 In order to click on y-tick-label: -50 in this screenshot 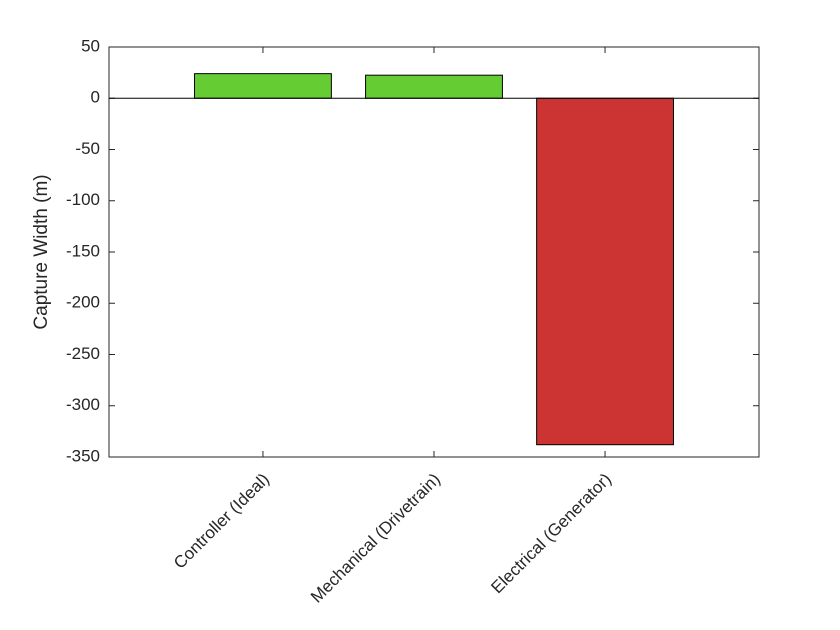, I will do `click(87, 148)`.